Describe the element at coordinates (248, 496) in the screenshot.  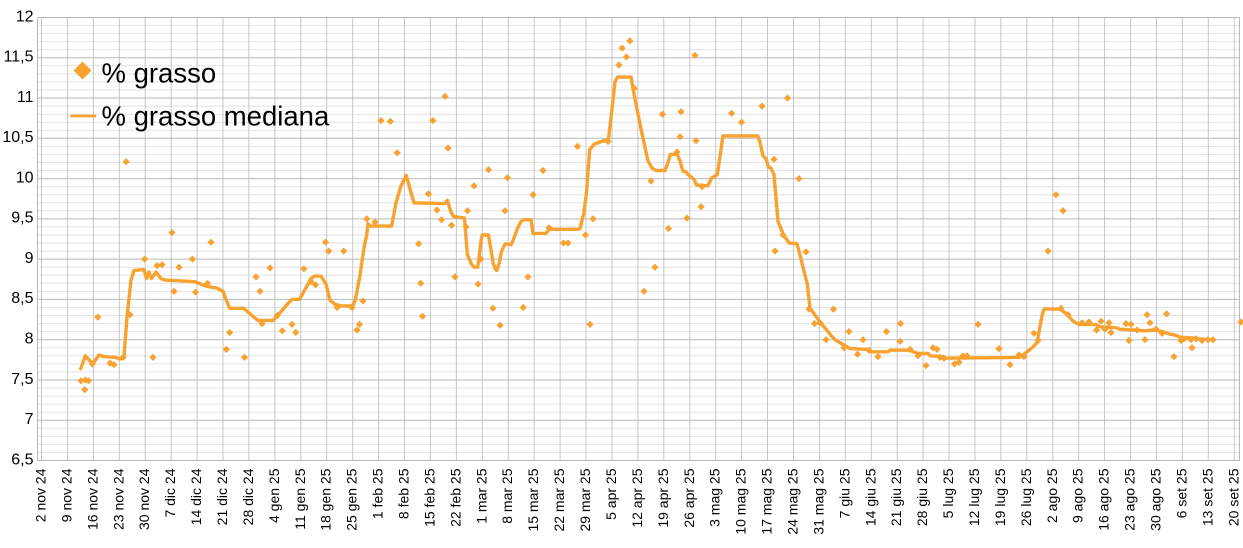
I see `svg-text: 28 dic 24` at that location.